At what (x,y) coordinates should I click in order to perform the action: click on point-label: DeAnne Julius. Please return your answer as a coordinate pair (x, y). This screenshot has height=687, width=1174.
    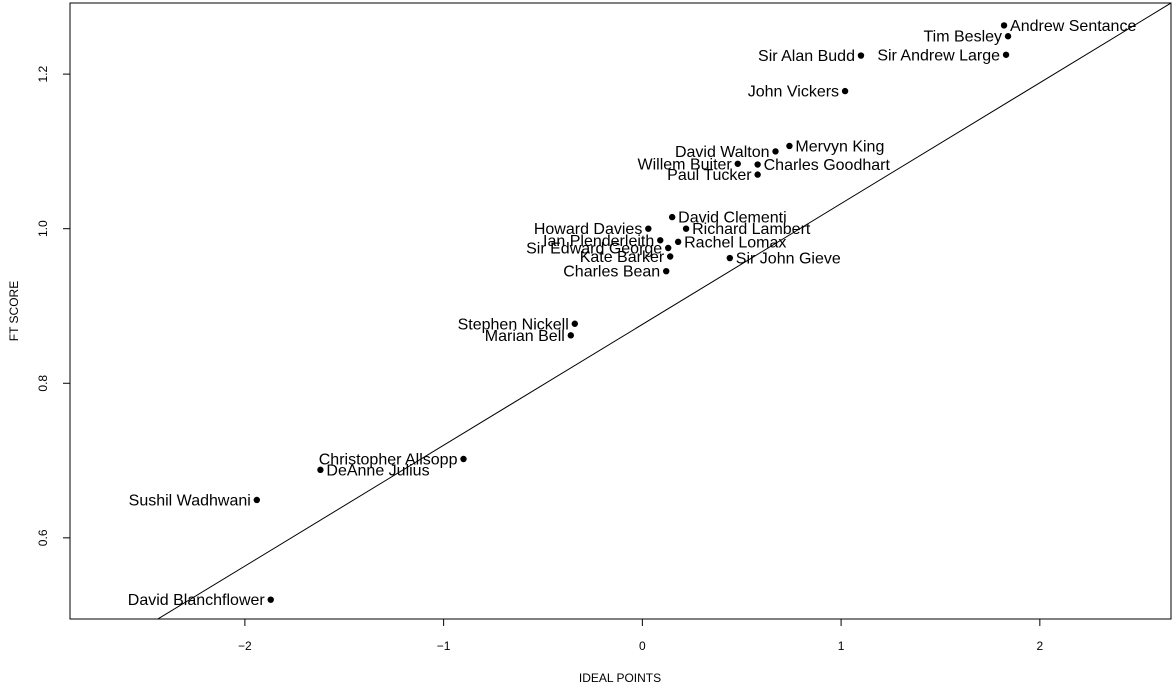
    Looking at the image, I should click on (377, 470).